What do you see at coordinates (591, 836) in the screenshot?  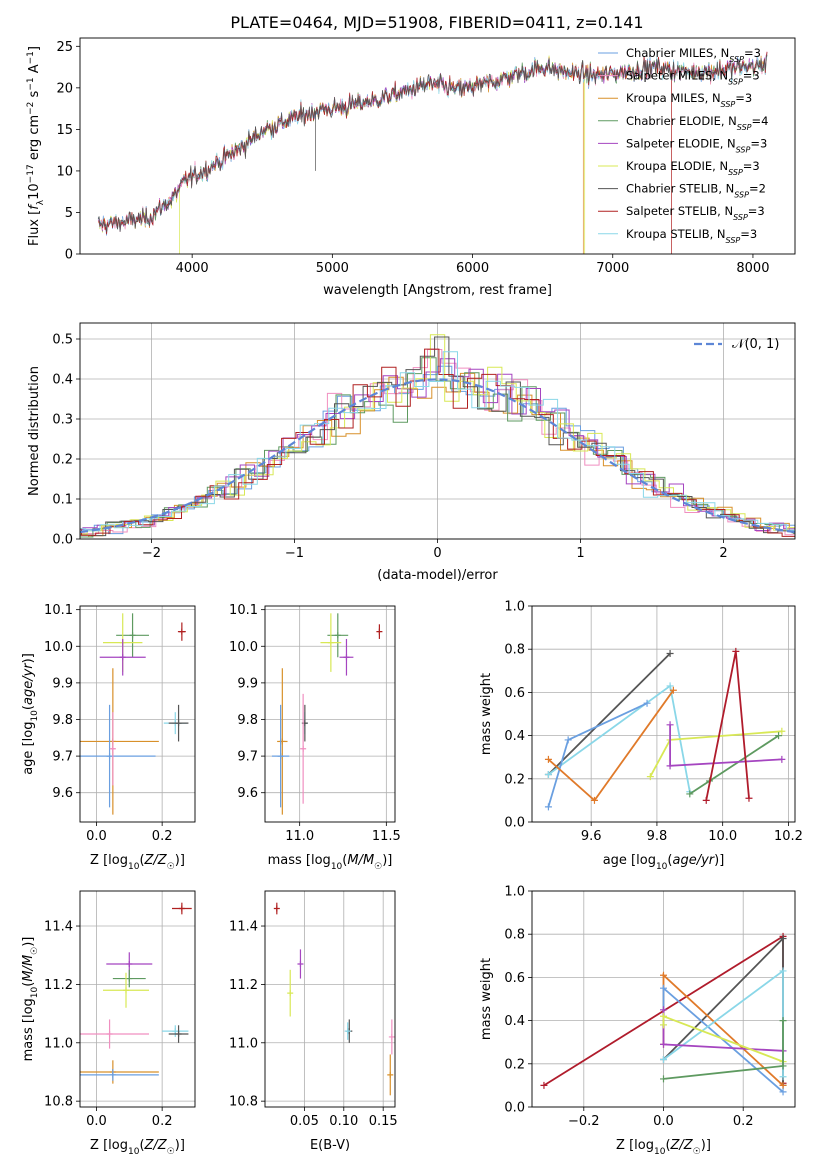 I see `x-tick-label: 9.6` at bounding box center [591, 836].